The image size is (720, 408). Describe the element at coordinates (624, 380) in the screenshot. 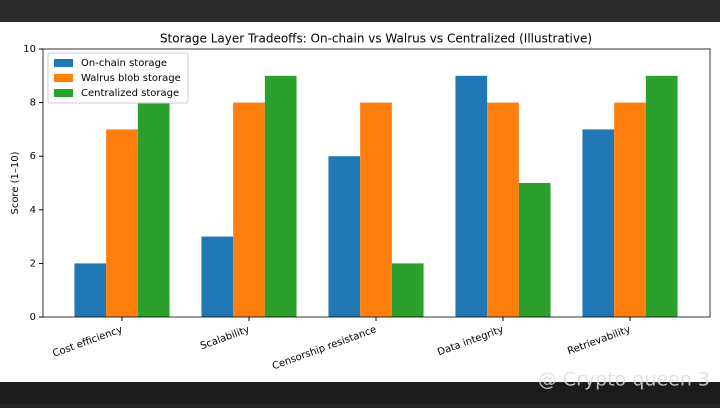

I see `watermark: @ Crypto queen 3` at that location.